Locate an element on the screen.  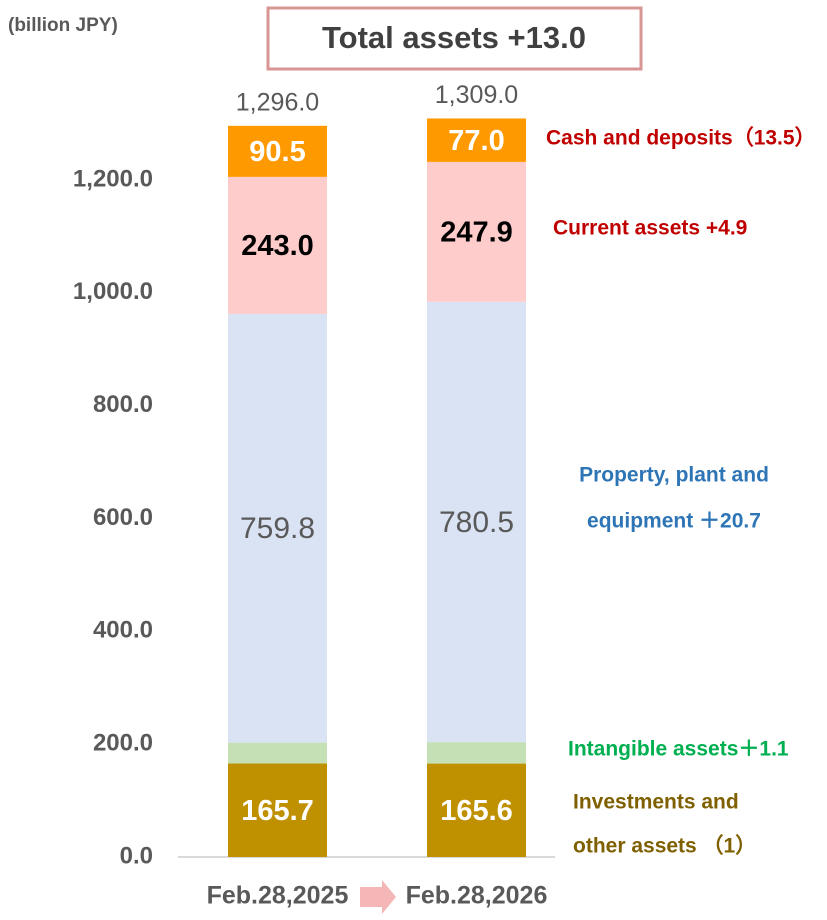
value-label: 247.9 is located at coordinates (476, 232).